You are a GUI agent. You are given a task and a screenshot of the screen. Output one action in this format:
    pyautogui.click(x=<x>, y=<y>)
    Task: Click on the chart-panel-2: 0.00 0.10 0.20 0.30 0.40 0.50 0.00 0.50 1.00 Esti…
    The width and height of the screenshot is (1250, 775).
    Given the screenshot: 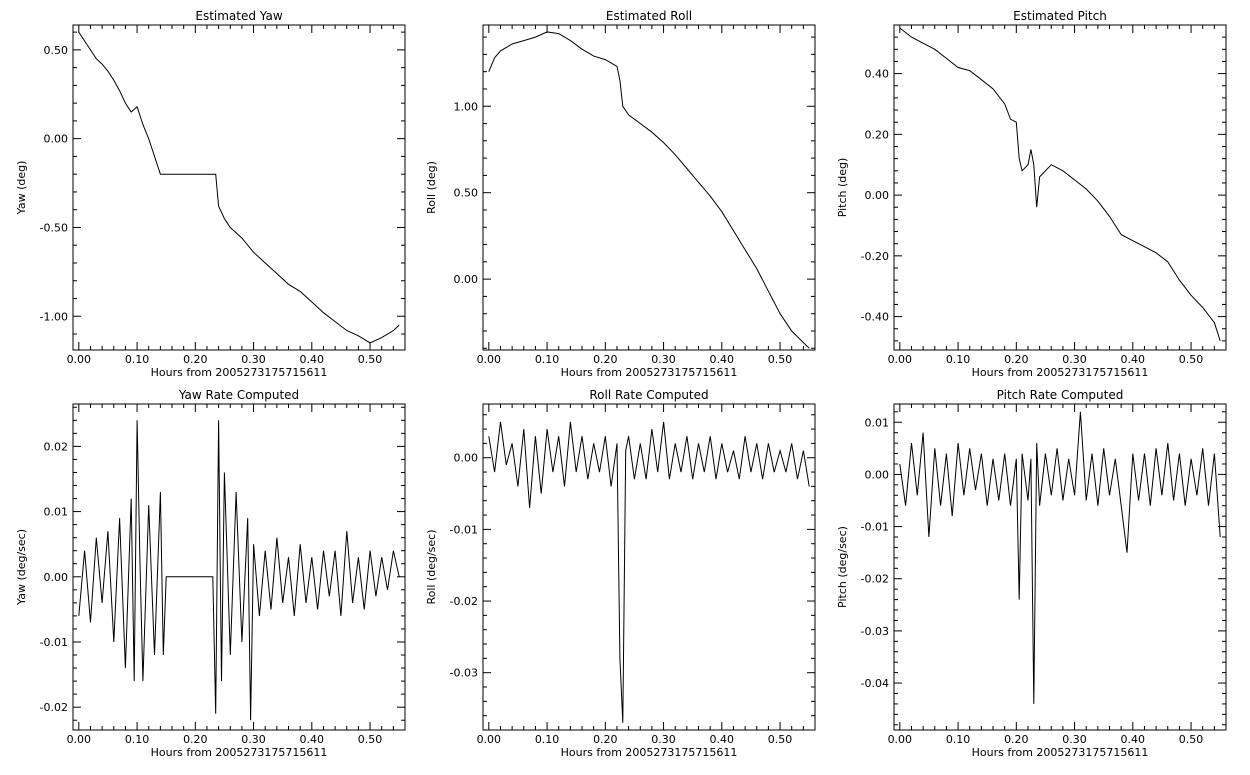 What is the action you would take?
    pyautogui.click(x=620, y=194)
    